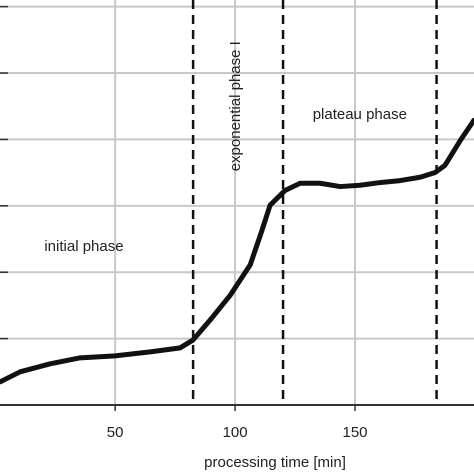 The image size is (474, 474). What do you see at coordinates (360, 114) in the screenshot?
I see `annotation: plateau phase` at bounding box center [360, 114].